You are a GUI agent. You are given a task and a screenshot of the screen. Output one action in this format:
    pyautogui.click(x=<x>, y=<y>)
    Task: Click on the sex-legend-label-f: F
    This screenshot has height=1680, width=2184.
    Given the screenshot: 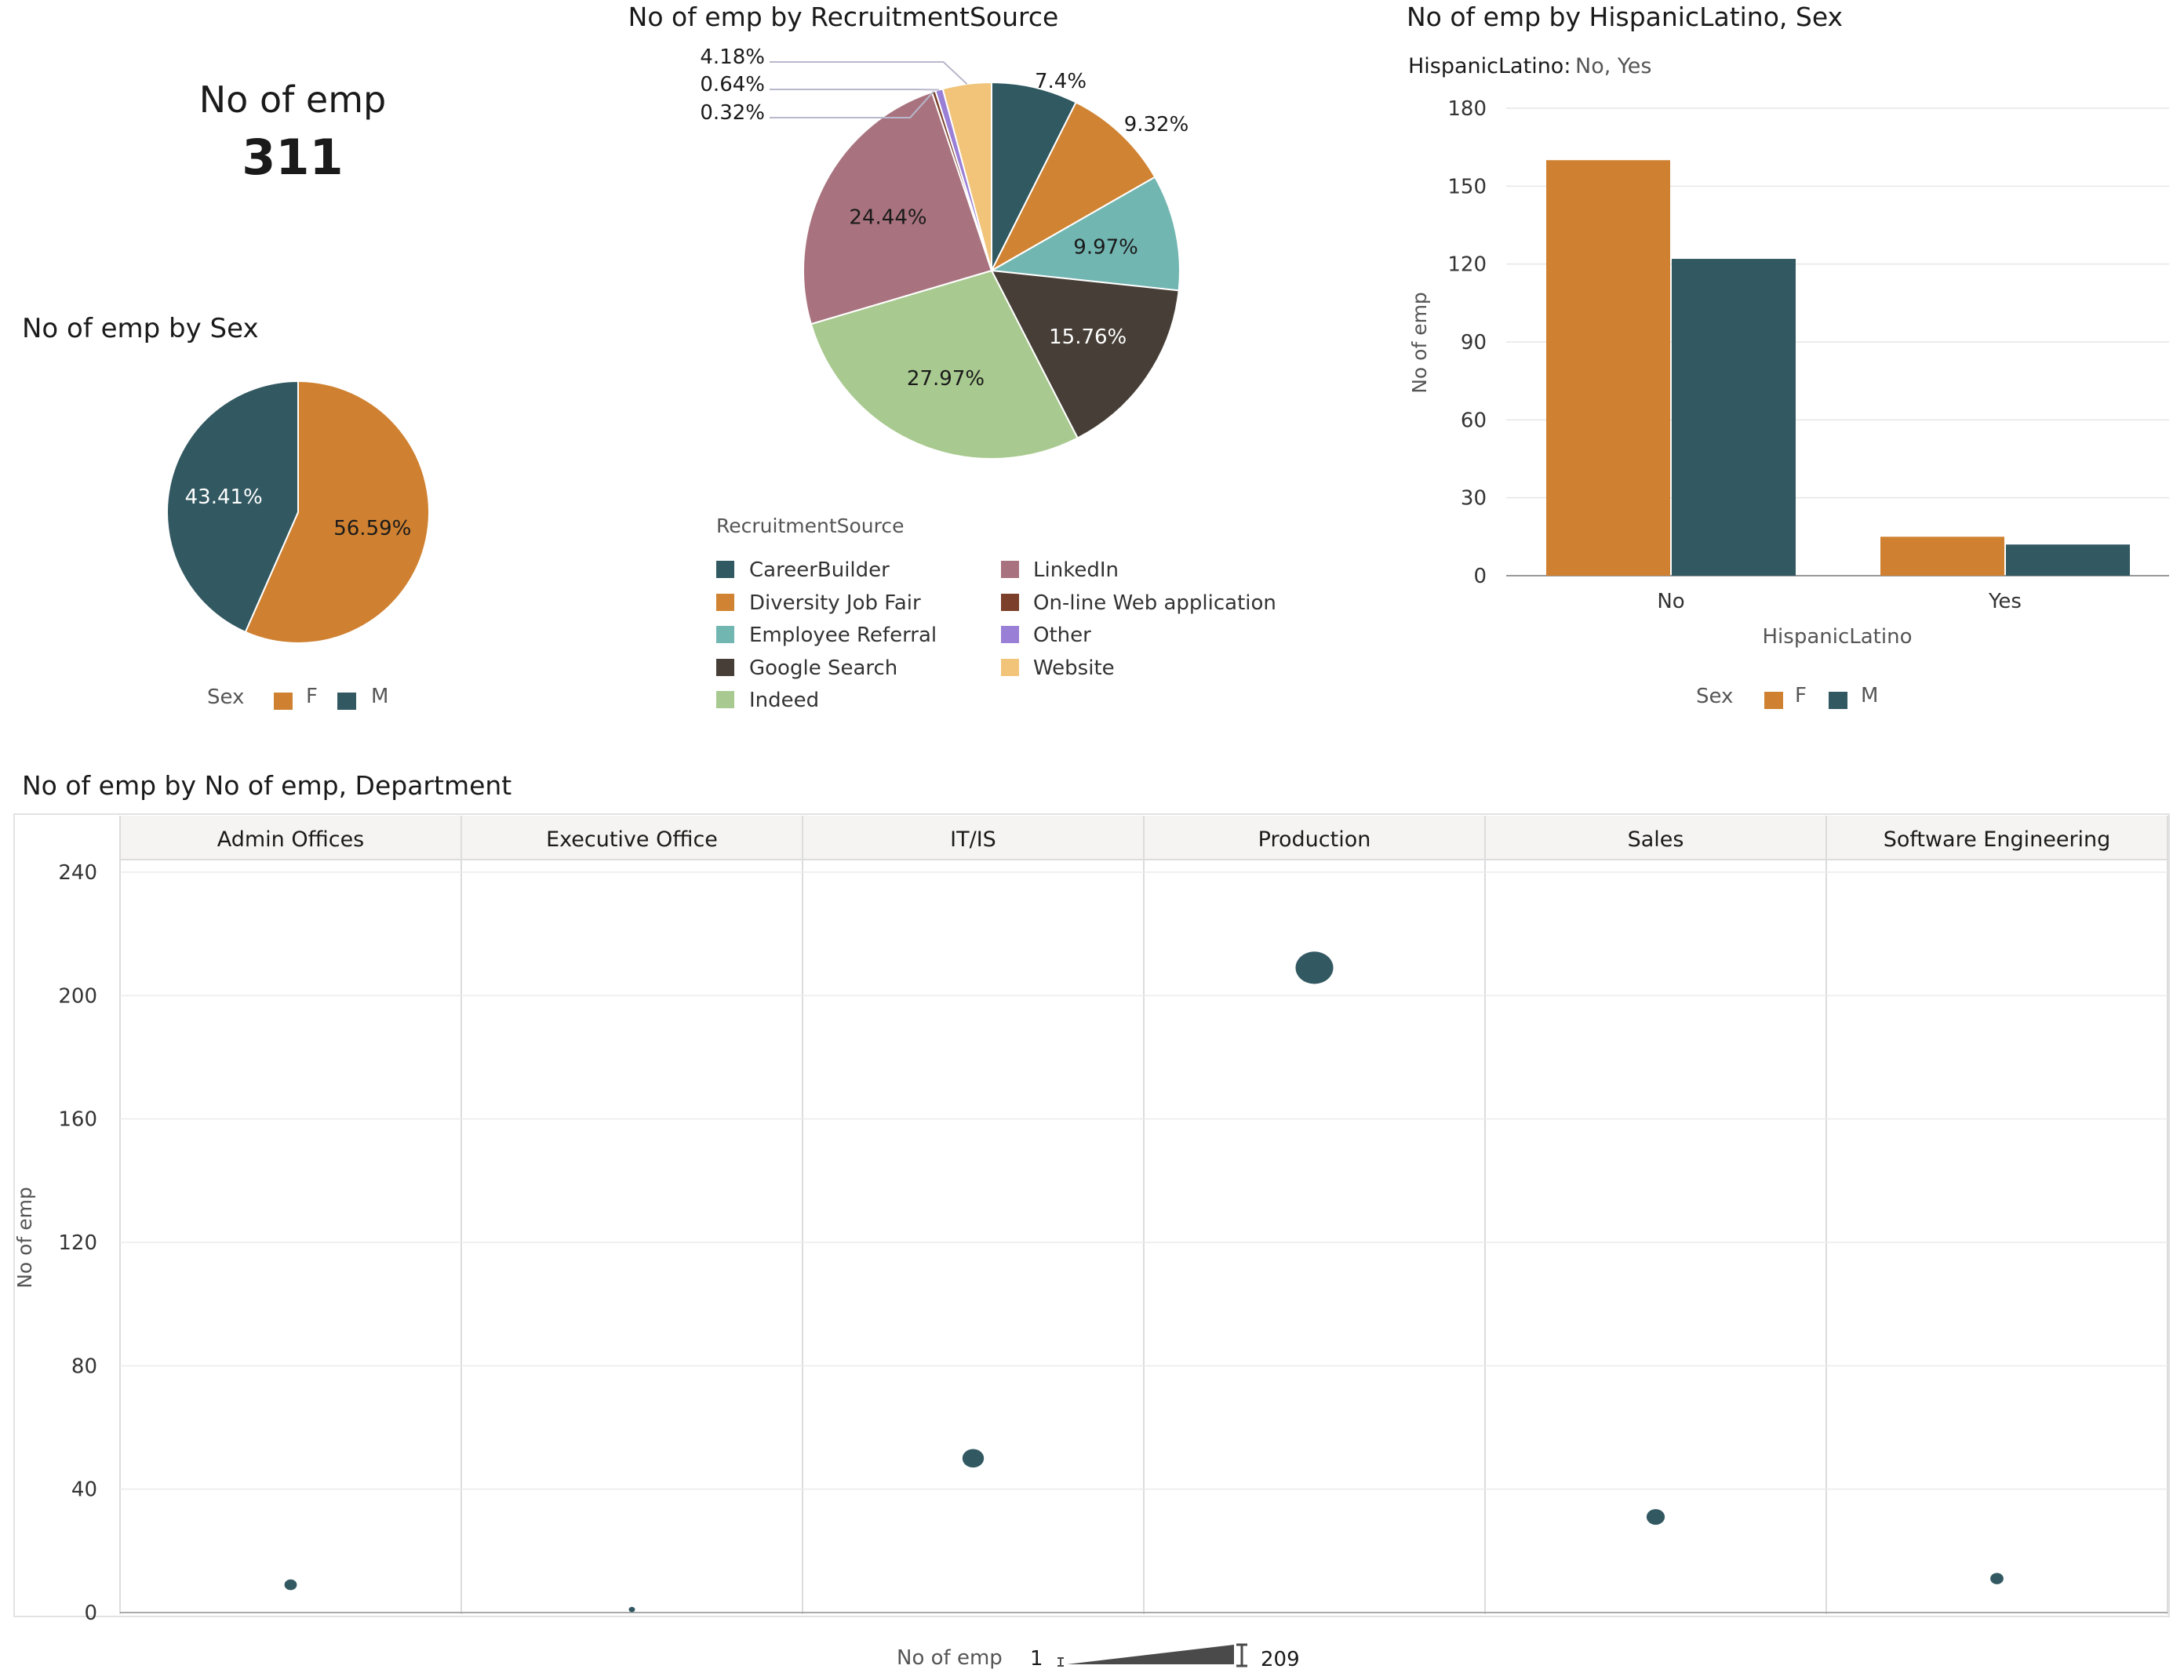 What is the action you would take?
    pyautogui.click(x=312, y=696)
    